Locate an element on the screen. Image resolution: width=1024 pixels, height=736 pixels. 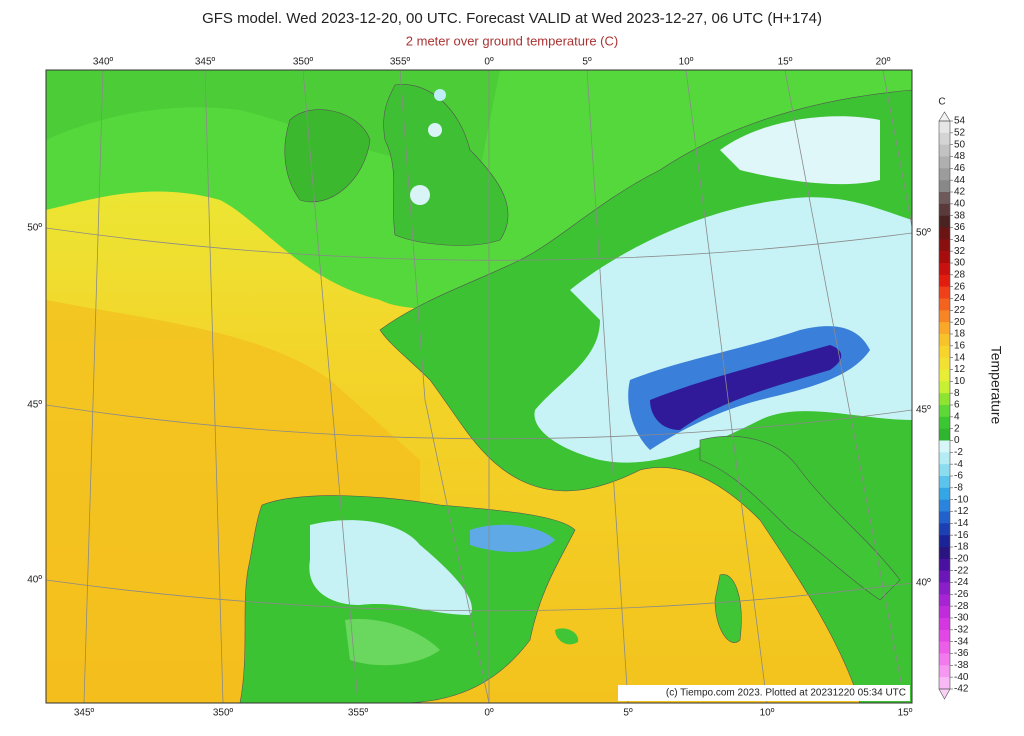
colorbar-tick-label: 52 is located at coordinates (960, 132).